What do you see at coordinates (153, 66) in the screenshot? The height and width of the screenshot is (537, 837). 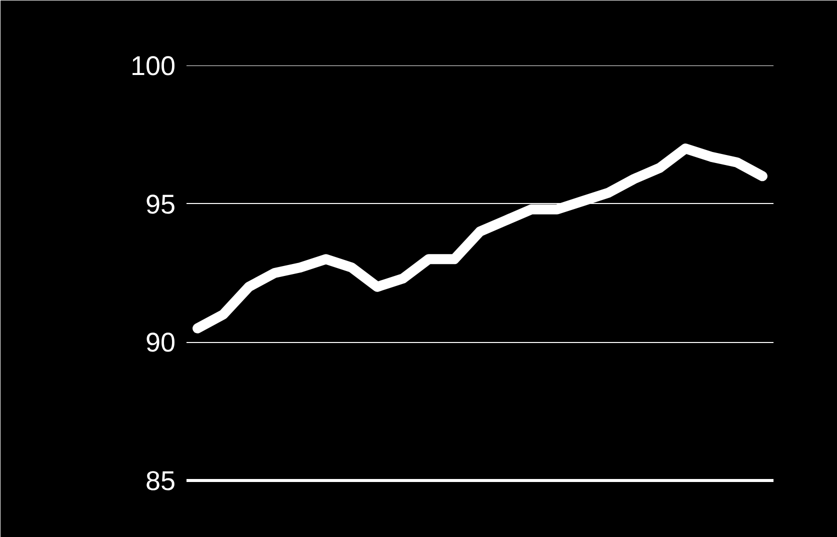 I see `y-tick-label: 100` at bounding box center [153, 66].